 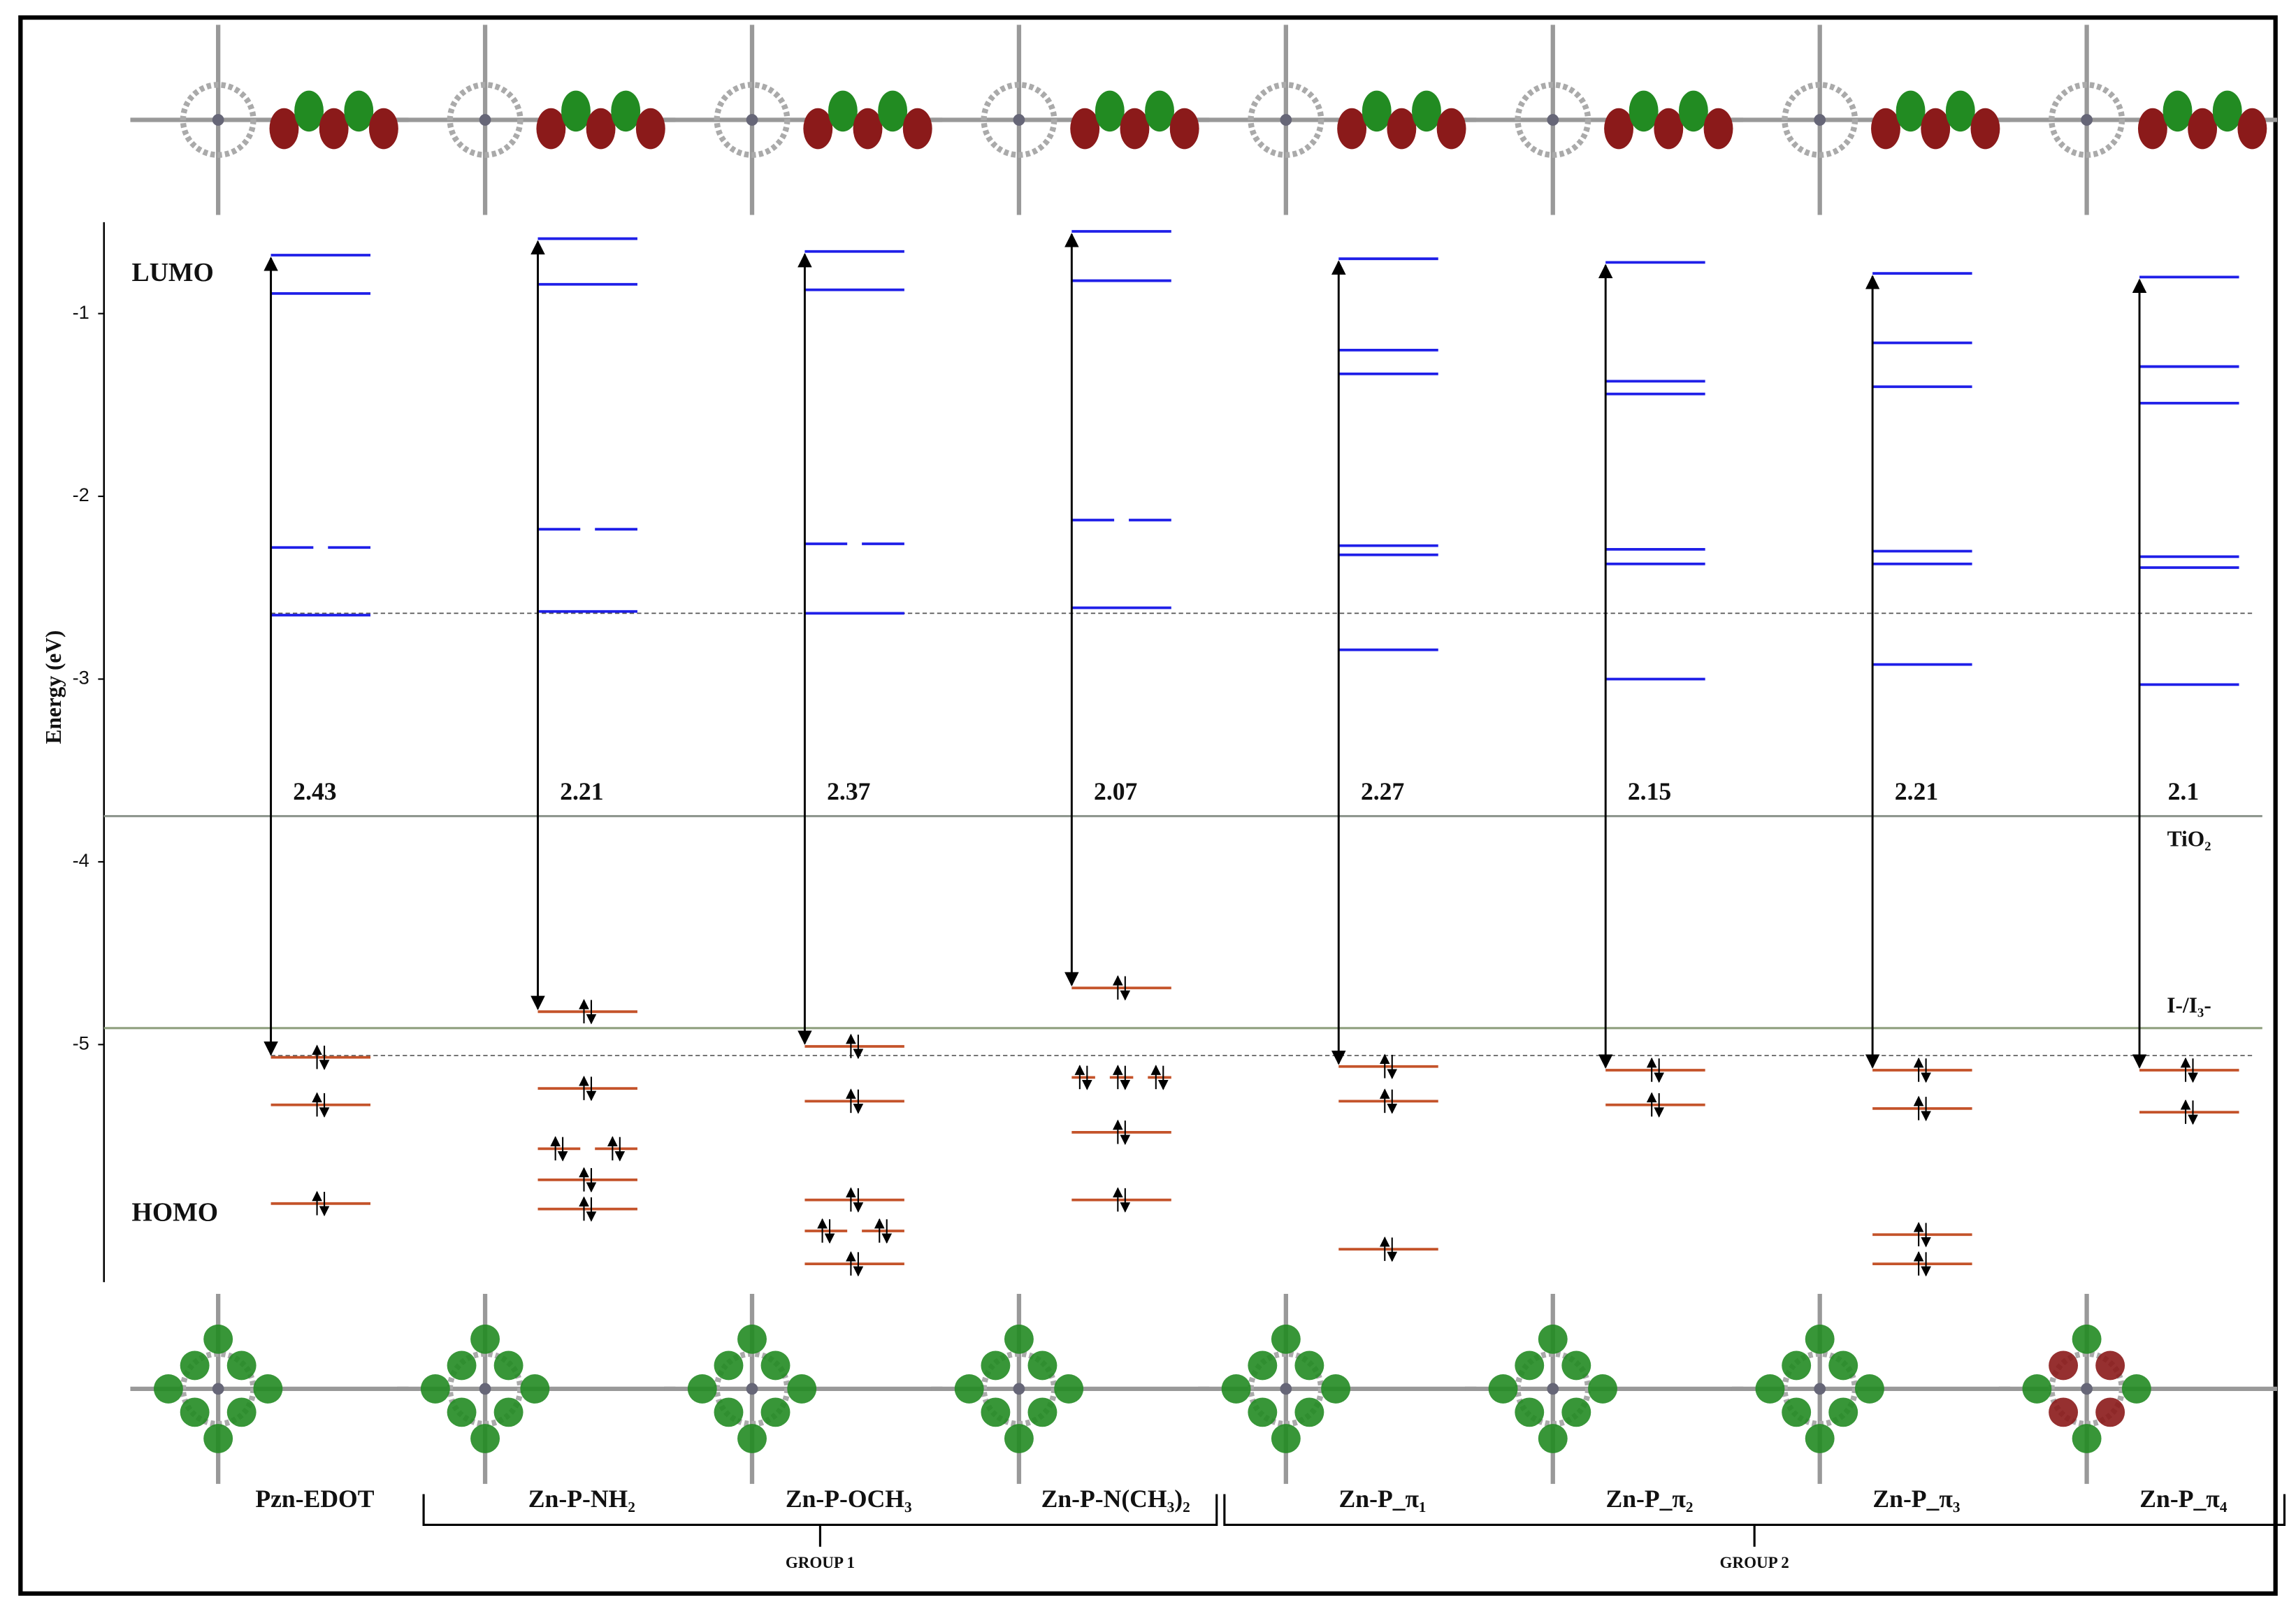 What do you see at coordinates (1382, 791) in the screenshot?
I see `gap-label: 2.27` at bounding box center [1382, 791].